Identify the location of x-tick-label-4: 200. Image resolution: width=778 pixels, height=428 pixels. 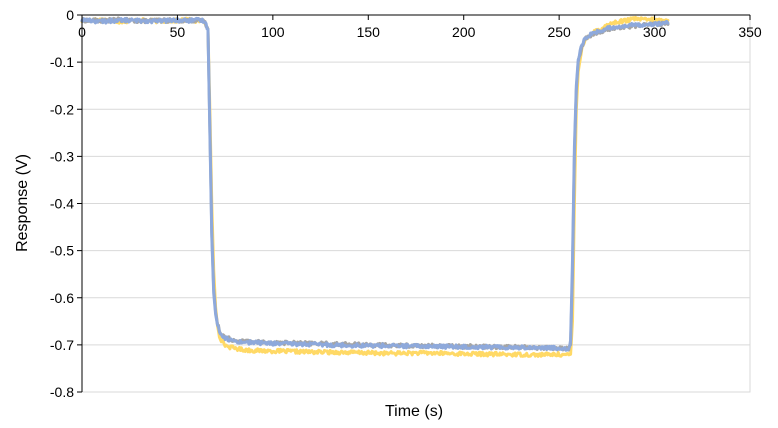
(464, 32).